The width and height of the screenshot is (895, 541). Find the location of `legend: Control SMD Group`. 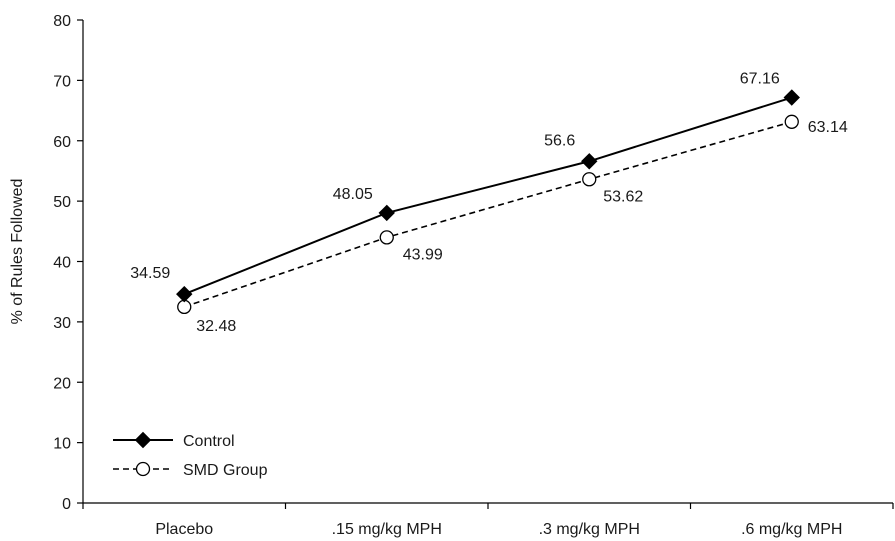

legend: Control SMD Group is located at coordinates (190, 455).